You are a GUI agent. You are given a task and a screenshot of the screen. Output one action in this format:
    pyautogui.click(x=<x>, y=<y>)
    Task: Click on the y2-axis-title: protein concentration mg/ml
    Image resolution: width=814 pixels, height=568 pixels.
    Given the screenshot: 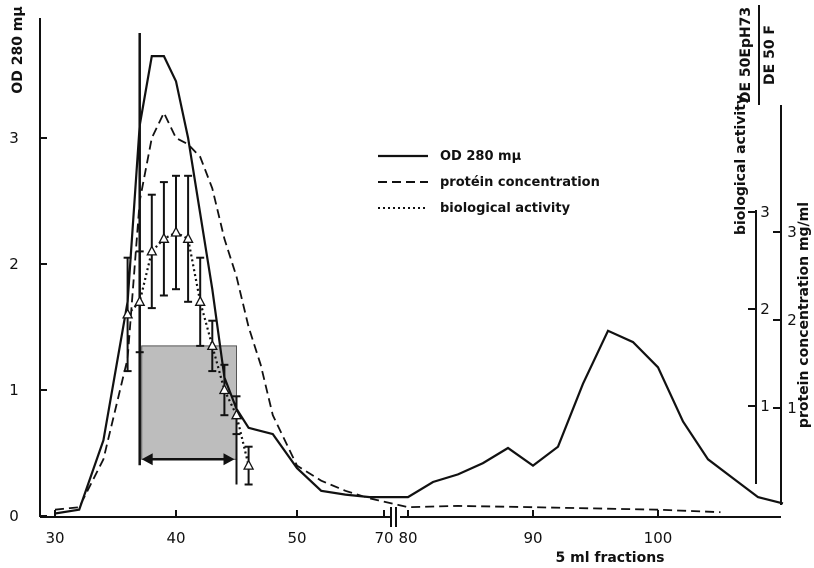 What is the action you would take?
    pyautogui.click(x=804, y=315)
    